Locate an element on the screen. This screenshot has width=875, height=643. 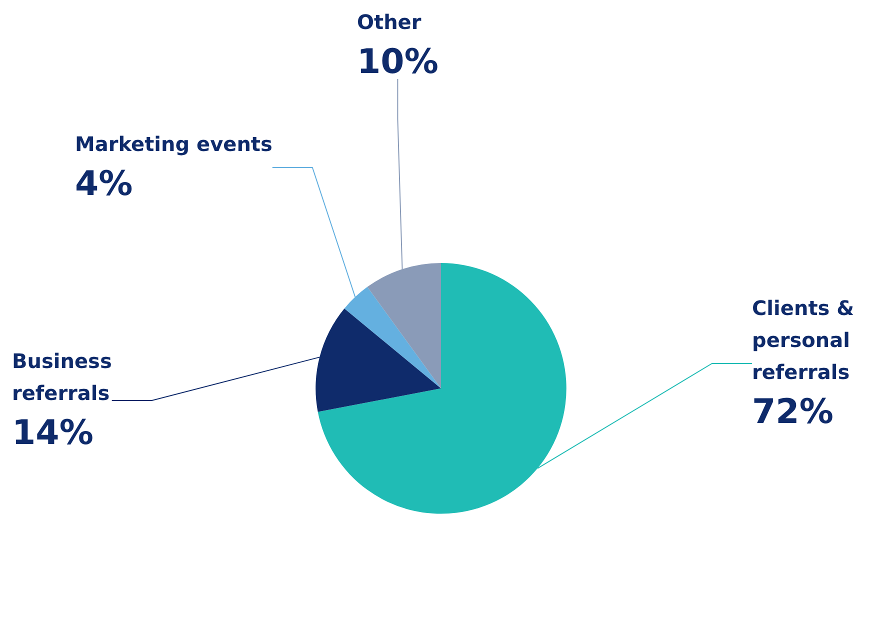
data-label: 10% is located at coordinates (397, 62).